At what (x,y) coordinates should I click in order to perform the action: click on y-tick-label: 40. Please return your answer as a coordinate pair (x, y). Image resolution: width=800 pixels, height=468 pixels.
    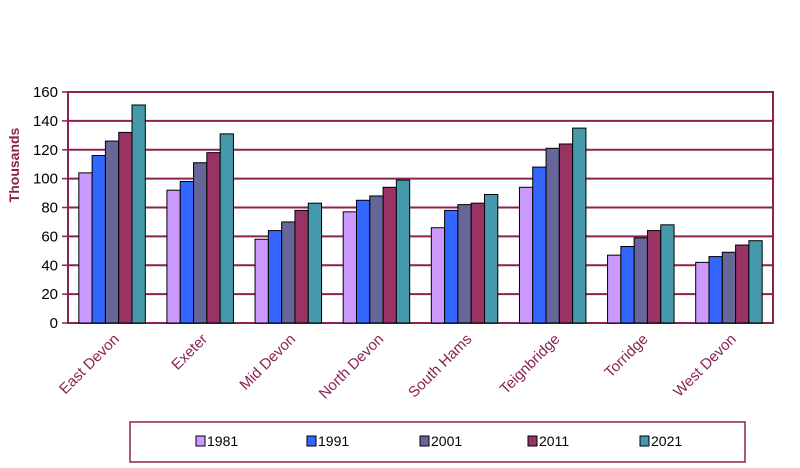
    Looking at the image, I should click on (49, 265).